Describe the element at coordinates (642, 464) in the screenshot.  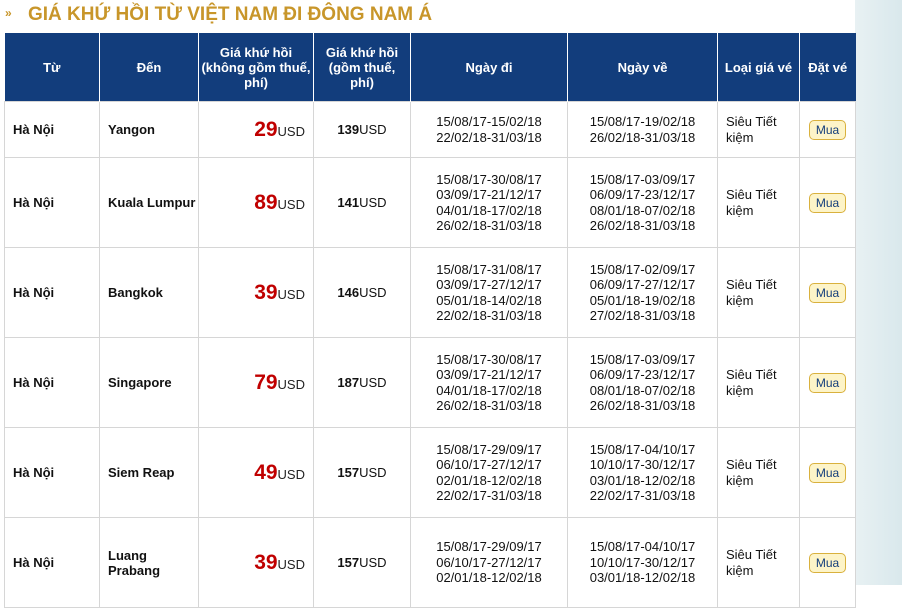
I see `return-date-range: 10/10/17-30/12/17` at that location.